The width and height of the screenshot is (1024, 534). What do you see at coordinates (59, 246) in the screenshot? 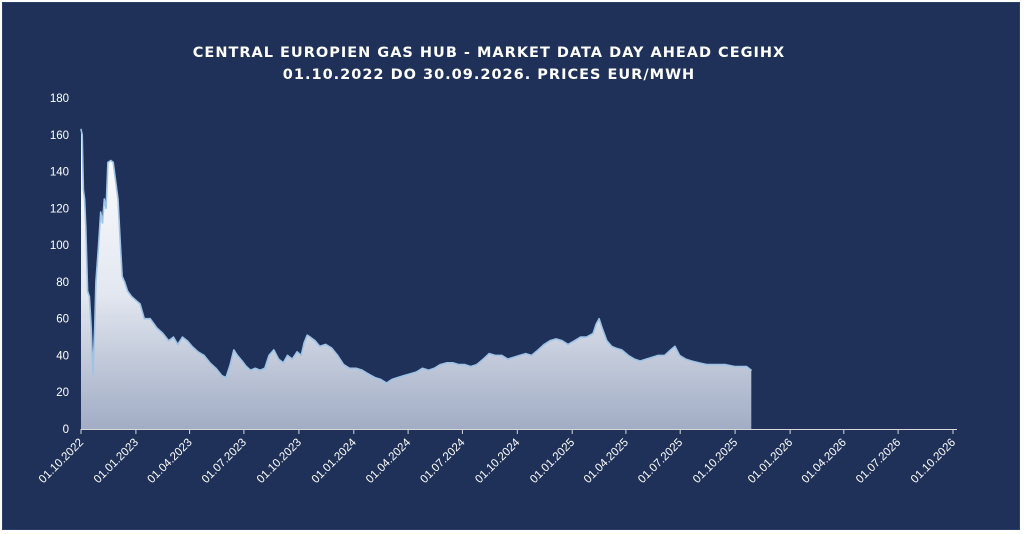
I see `y-tick-label: 100` at bounding box center [59, 246].